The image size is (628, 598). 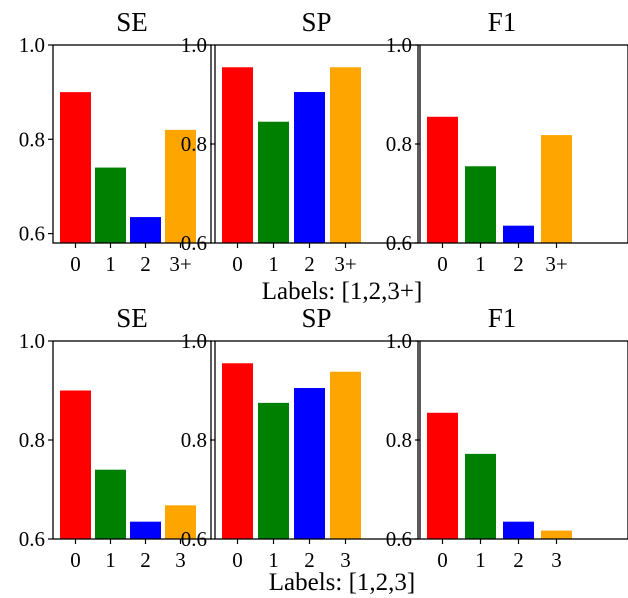 What do you see at coordinates (342, 291) in the screenshot?
I see `row-label-top: Labels: [1,2,3+]` at bounding box center [342, 291].